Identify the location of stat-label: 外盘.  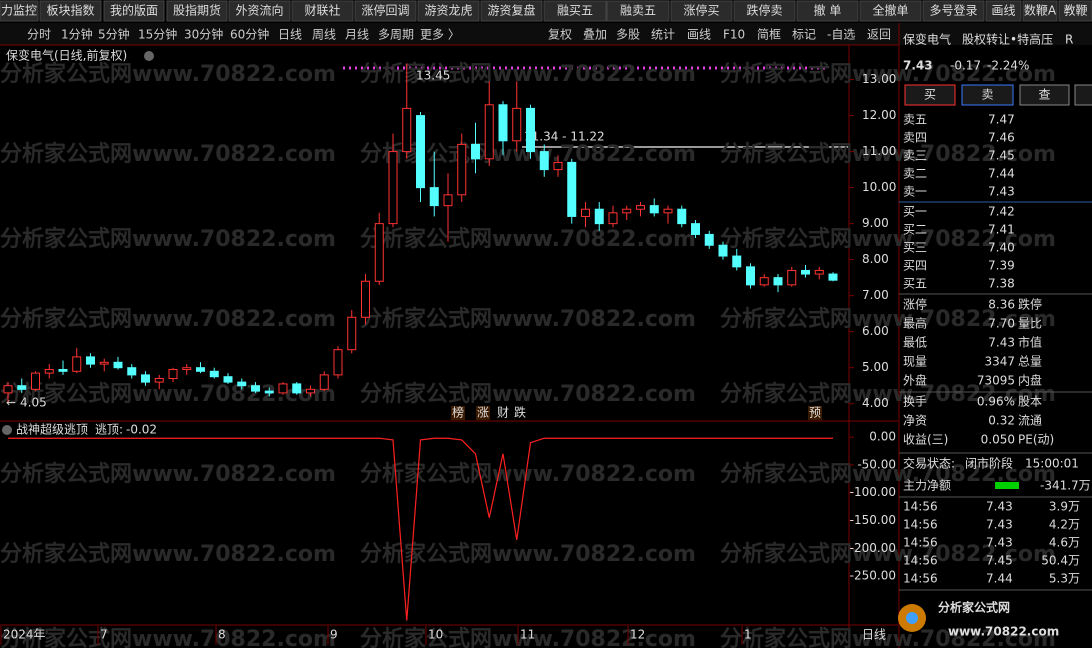
(915, 380).